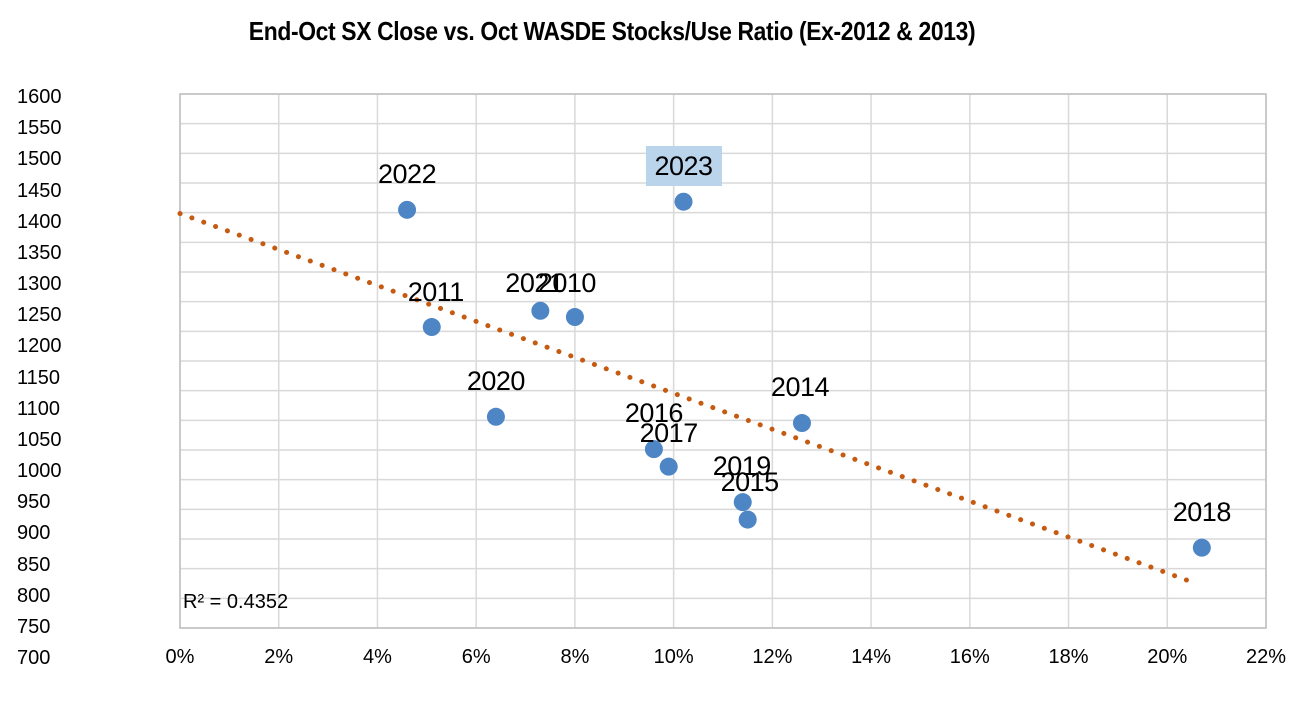 This screenshot has height=710, width=1308. Describe the element at coordinates (39, 190) in the screenshot. I see `y-tick-label: 1450` at that location.